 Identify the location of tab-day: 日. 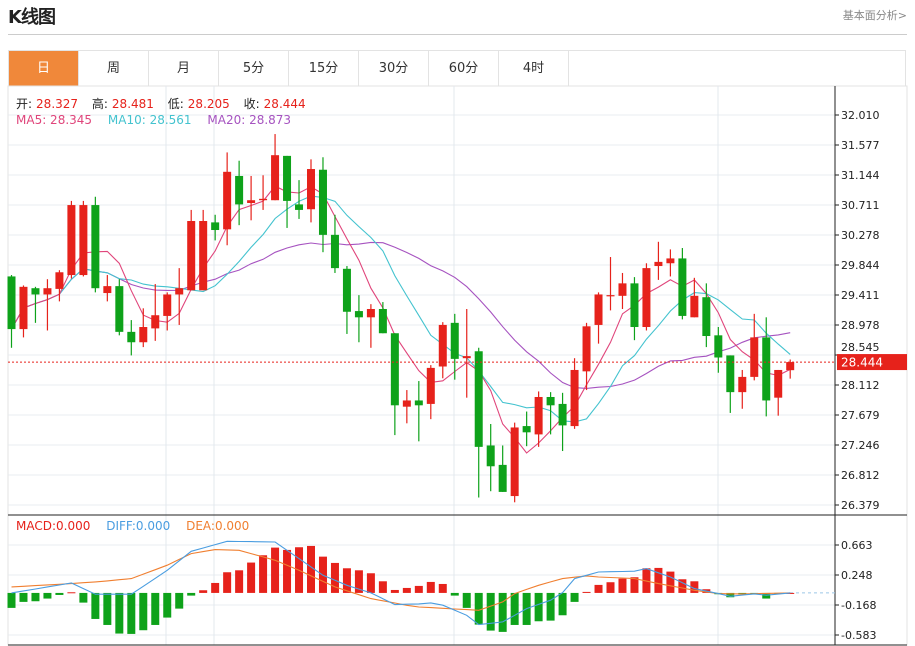
(44, 68).